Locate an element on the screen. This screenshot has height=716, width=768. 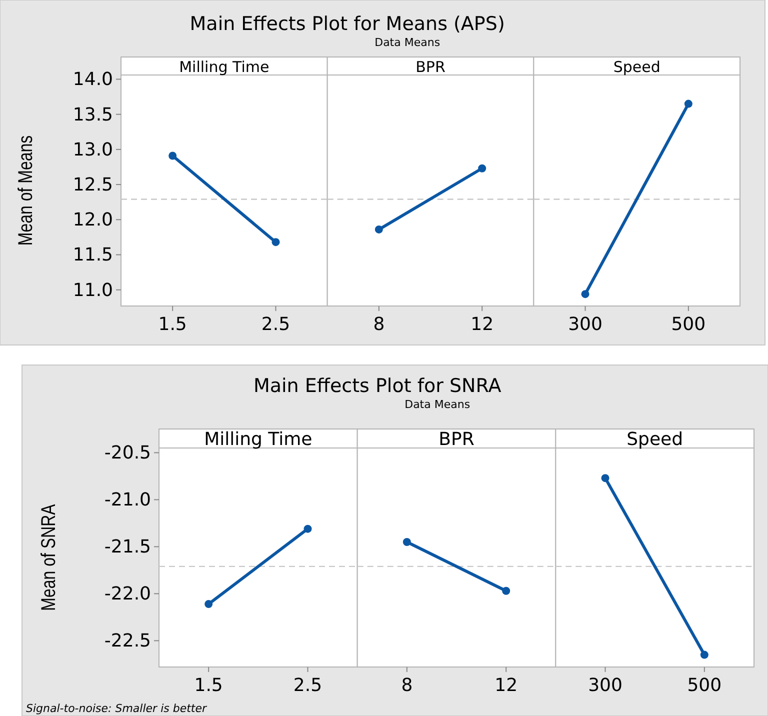
y-tick-label: 11.0 is located at coordinates (92, 290).